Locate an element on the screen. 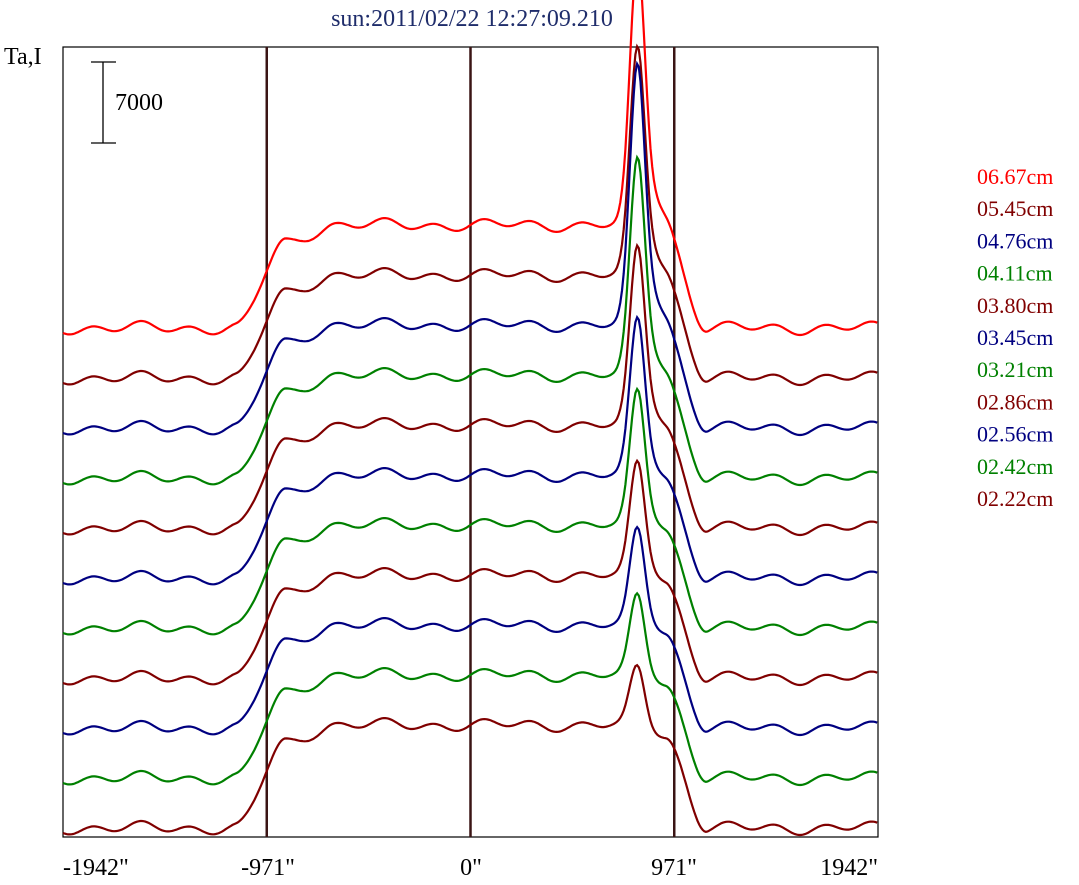 This screenshot has width=1079, height=885. legend-entry-03-80cm: 03.80cm is located at coordinates (1015, 305).